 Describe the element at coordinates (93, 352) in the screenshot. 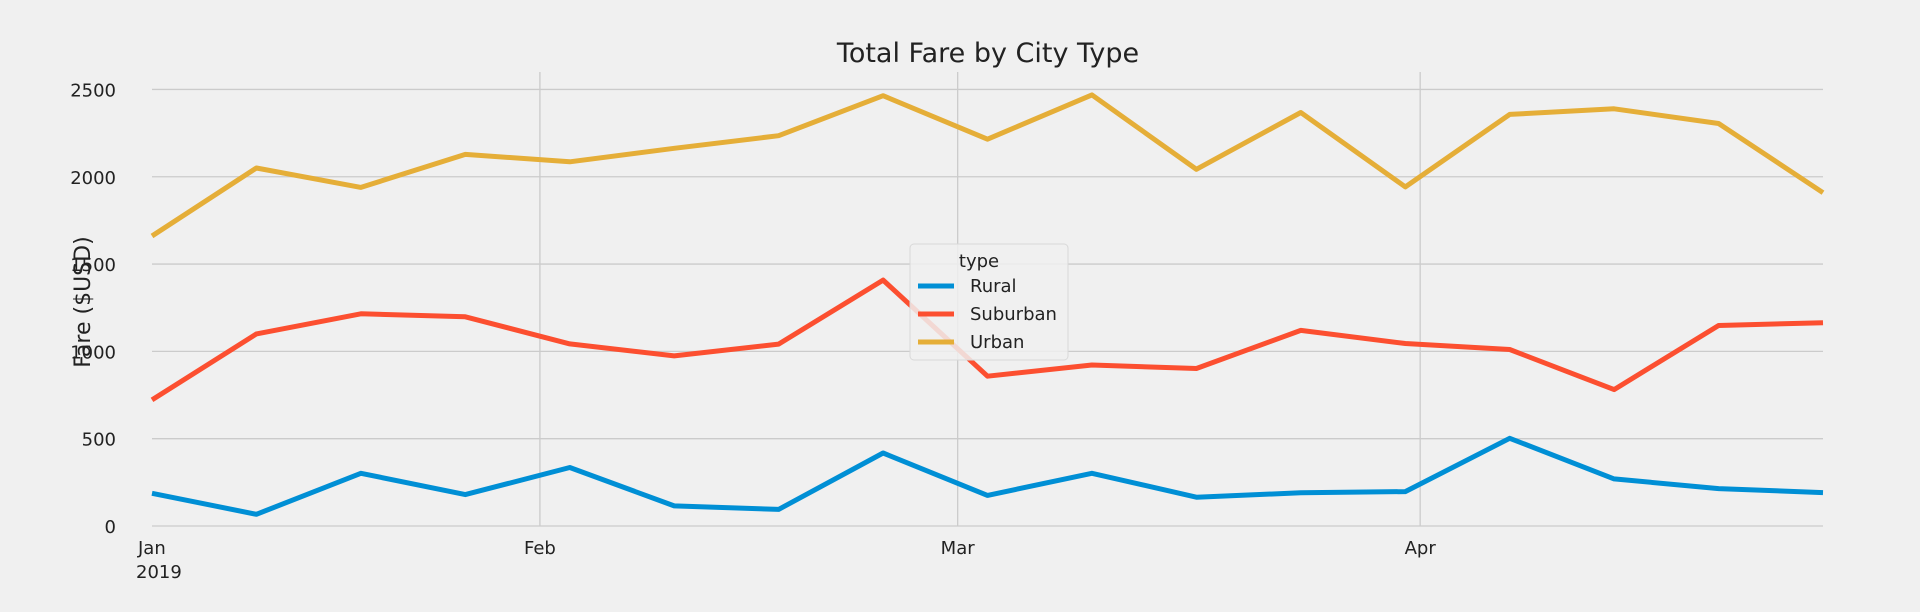

I see `y-tick-label: 1000` at that location.